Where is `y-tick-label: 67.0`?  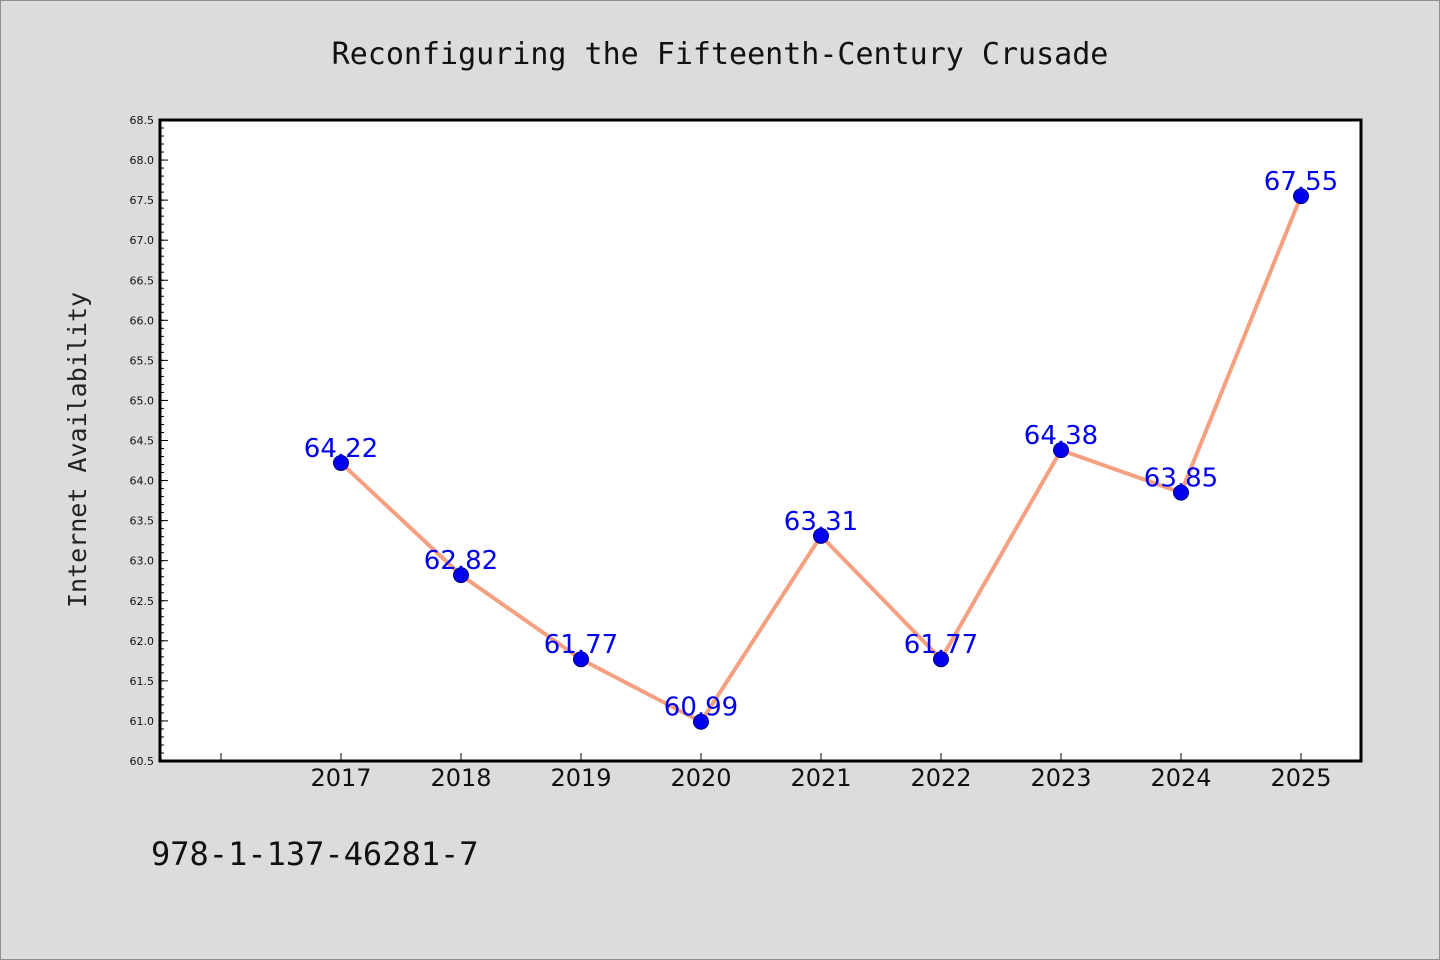
y-tick-label: 67.0 is located at coordinates (142, 240).